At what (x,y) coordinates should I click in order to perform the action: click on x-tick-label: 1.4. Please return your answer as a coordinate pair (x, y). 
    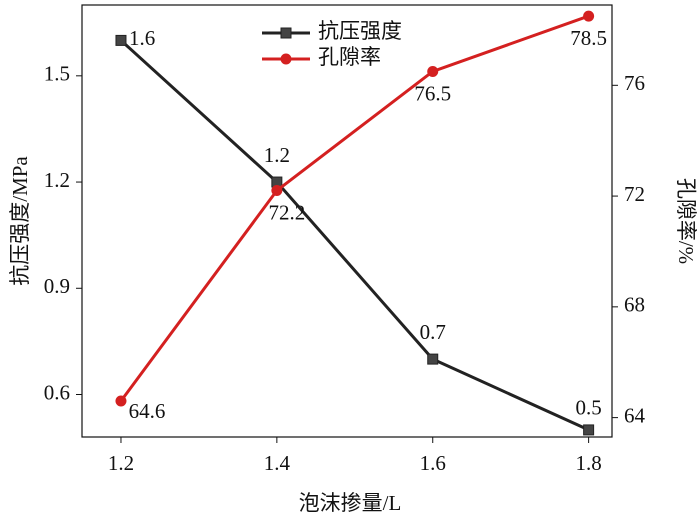
    Looking at the image, I should click on (277, 463).